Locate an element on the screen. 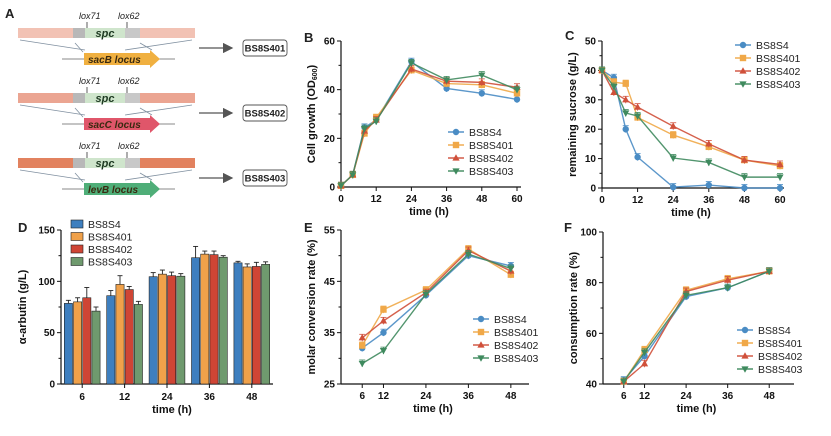 The height and width of the screenshot is (436, 831). bar-bs8s401 is located at coordinates (120, 334).